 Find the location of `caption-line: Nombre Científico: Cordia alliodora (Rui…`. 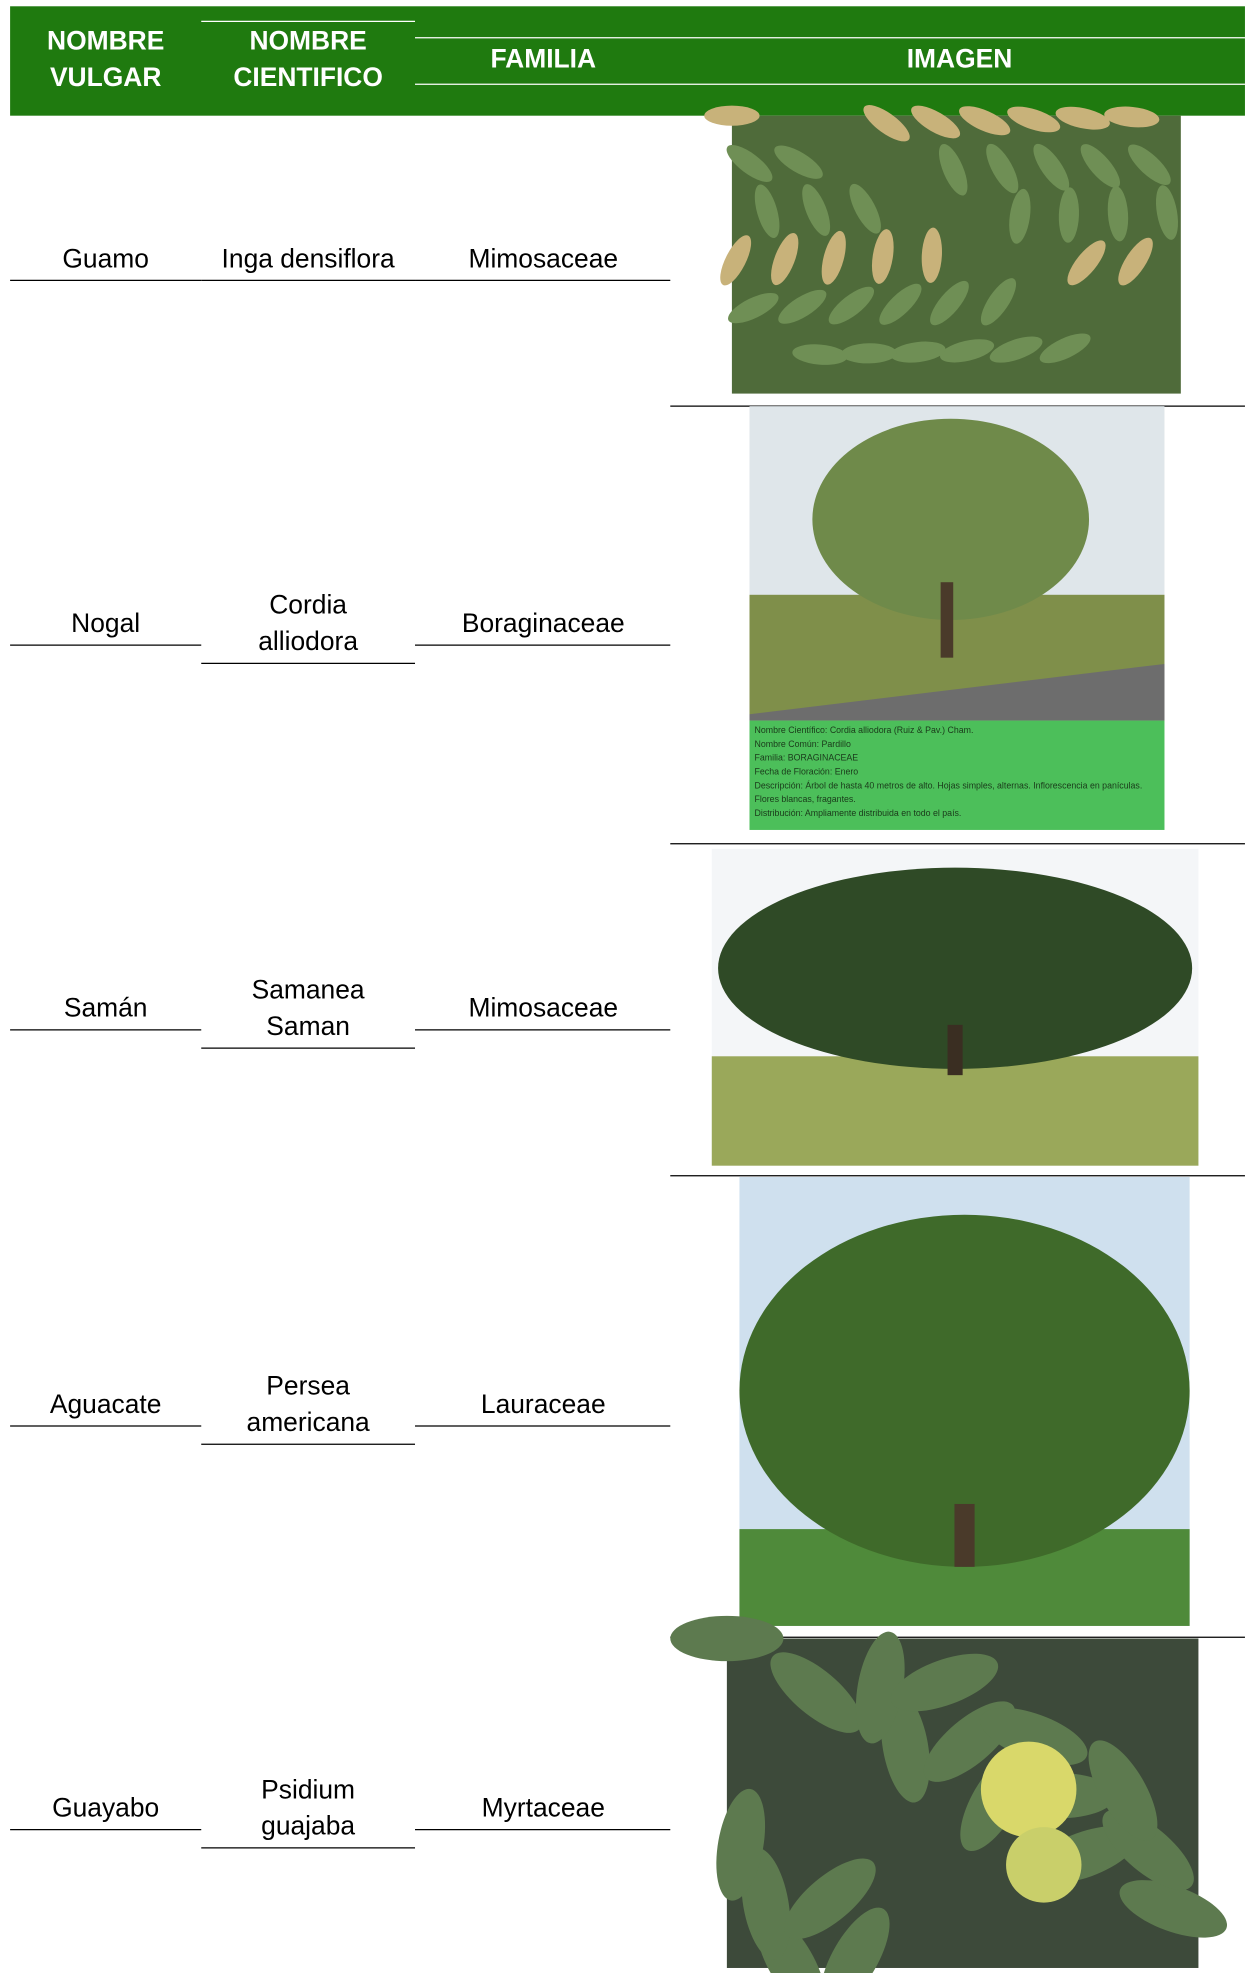

caption-line: Nombre Científico: Cordia alliodora (Rui… is located at coordinates (864, 730).